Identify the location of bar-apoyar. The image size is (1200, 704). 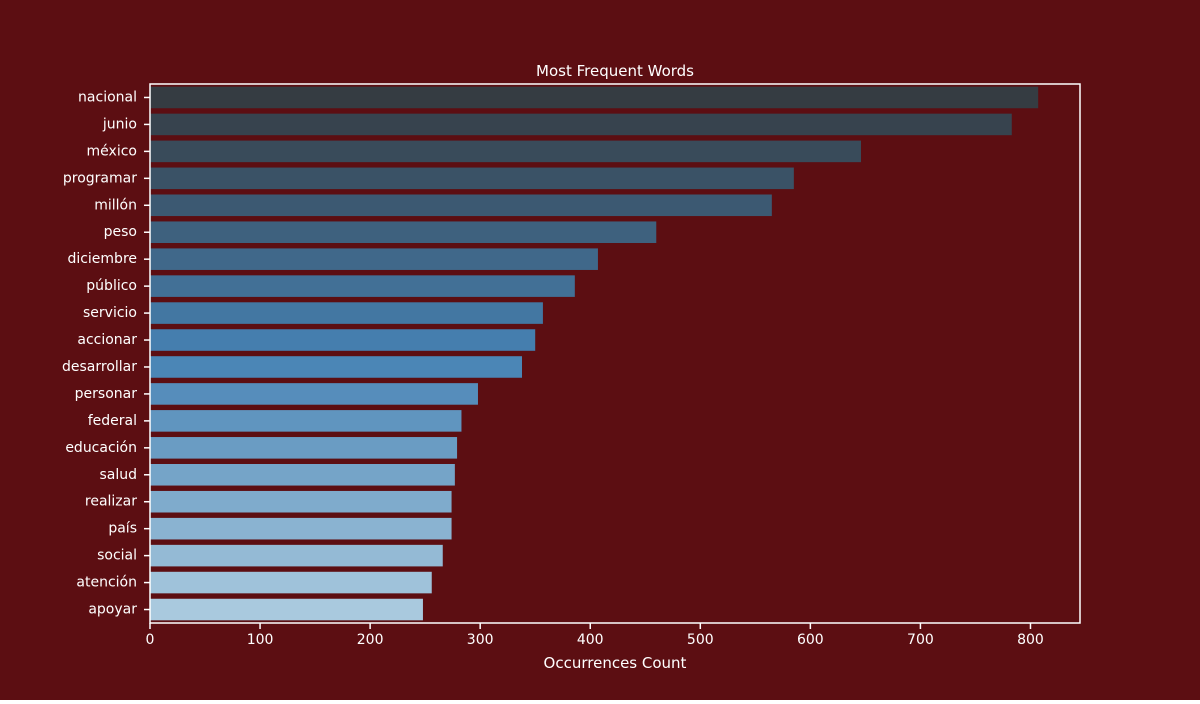
(286, 609).